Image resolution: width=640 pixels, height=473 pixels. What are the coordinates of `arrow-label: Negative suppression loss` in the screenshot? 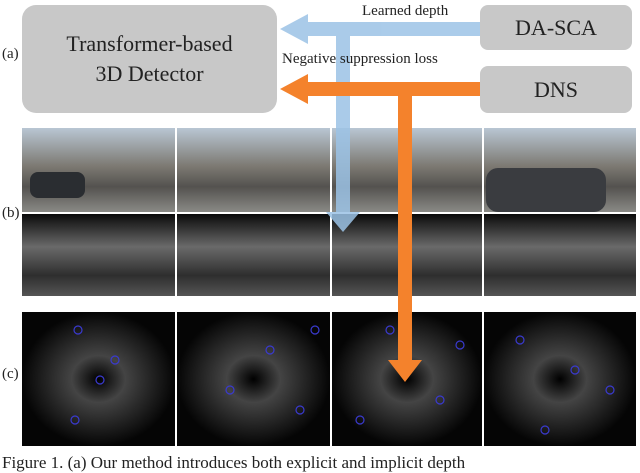 It's located at (360, 59).